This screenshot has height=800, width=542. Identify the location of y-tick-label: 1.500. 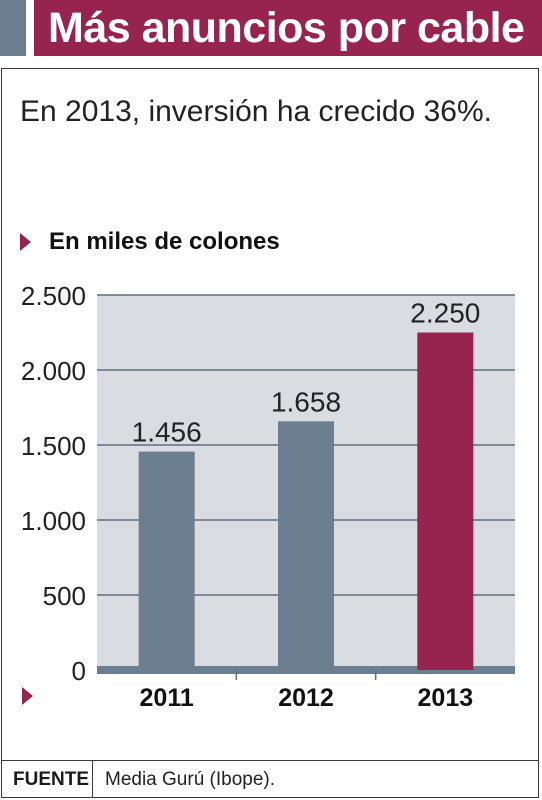
(53, 446).